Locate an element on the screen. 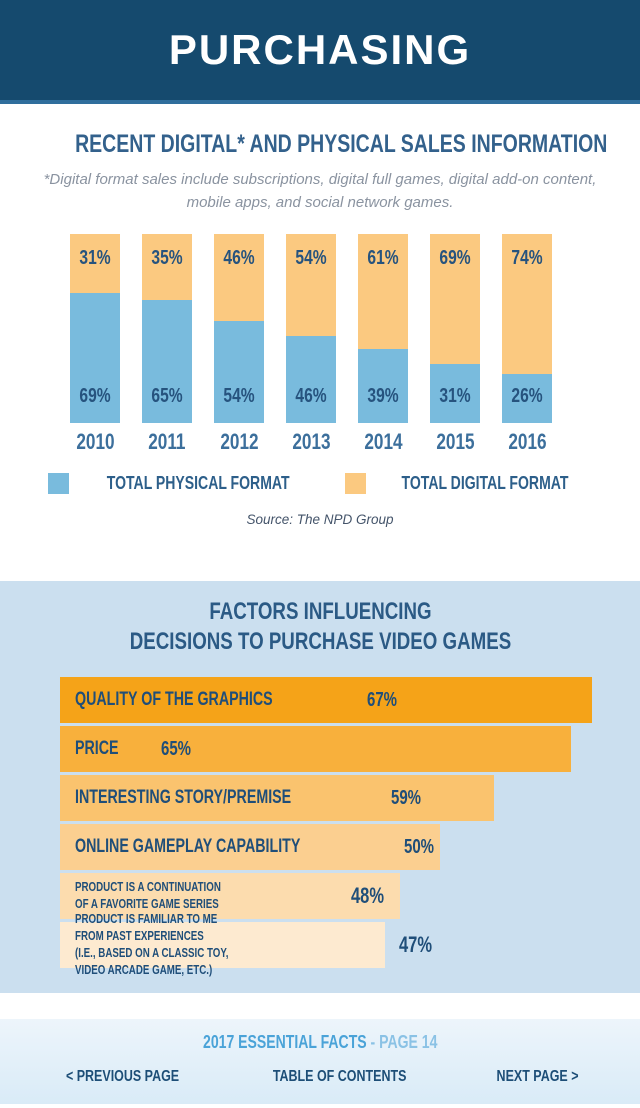  year-label: 2012 is located at coordinates (239, 441).